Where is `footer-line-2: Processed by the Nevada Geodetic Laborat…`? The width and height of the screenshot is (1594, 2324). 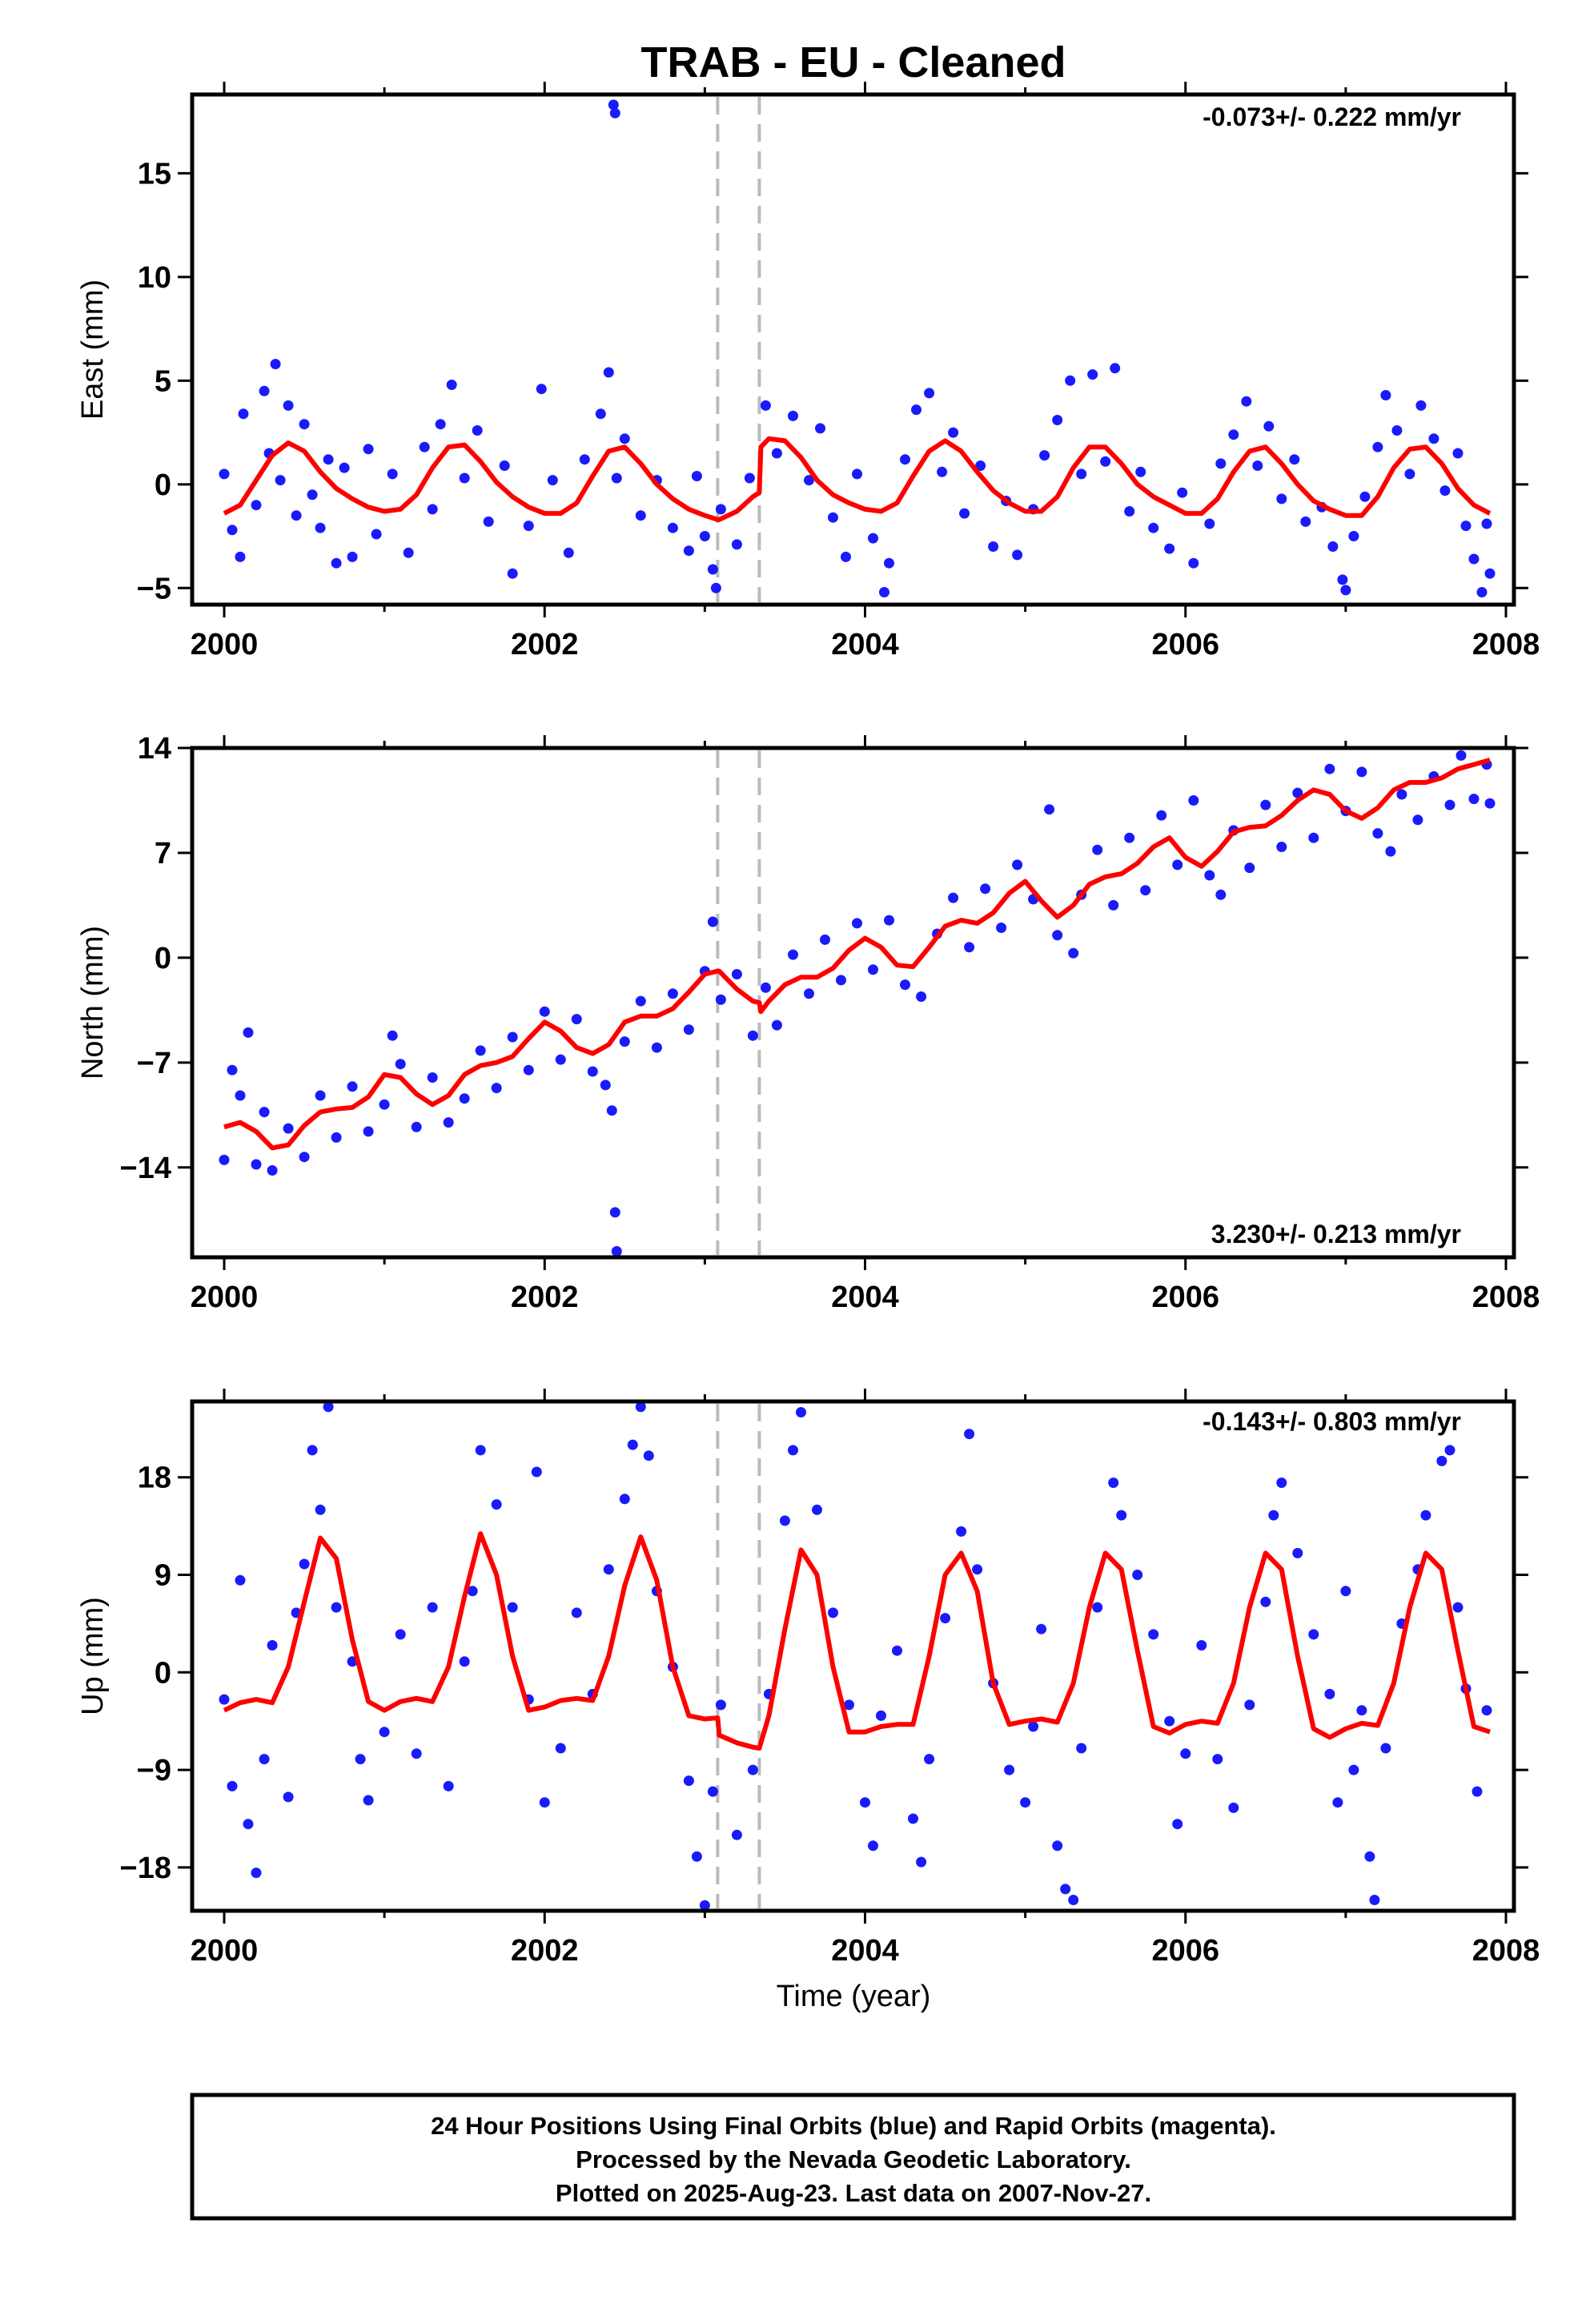 footer-line-2: Processed by the Nevada Geodetic Laborat… is located at coordinates (853, 2159).